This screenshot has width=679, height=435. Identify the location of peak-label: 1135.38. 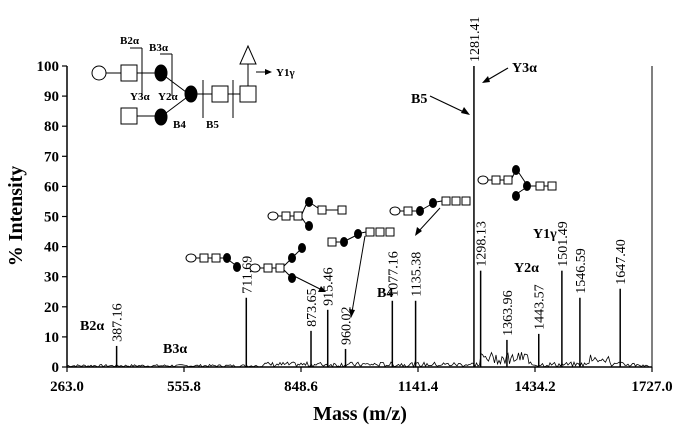
(417, 274).